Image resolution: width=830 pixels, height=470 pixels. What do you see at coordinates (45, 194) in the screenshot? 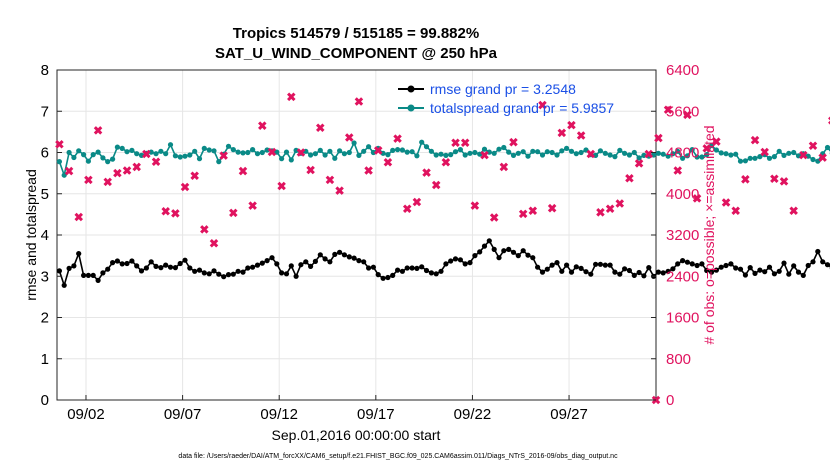
I see `y-tick-label-left: 5` at bounding box center [45, 194].